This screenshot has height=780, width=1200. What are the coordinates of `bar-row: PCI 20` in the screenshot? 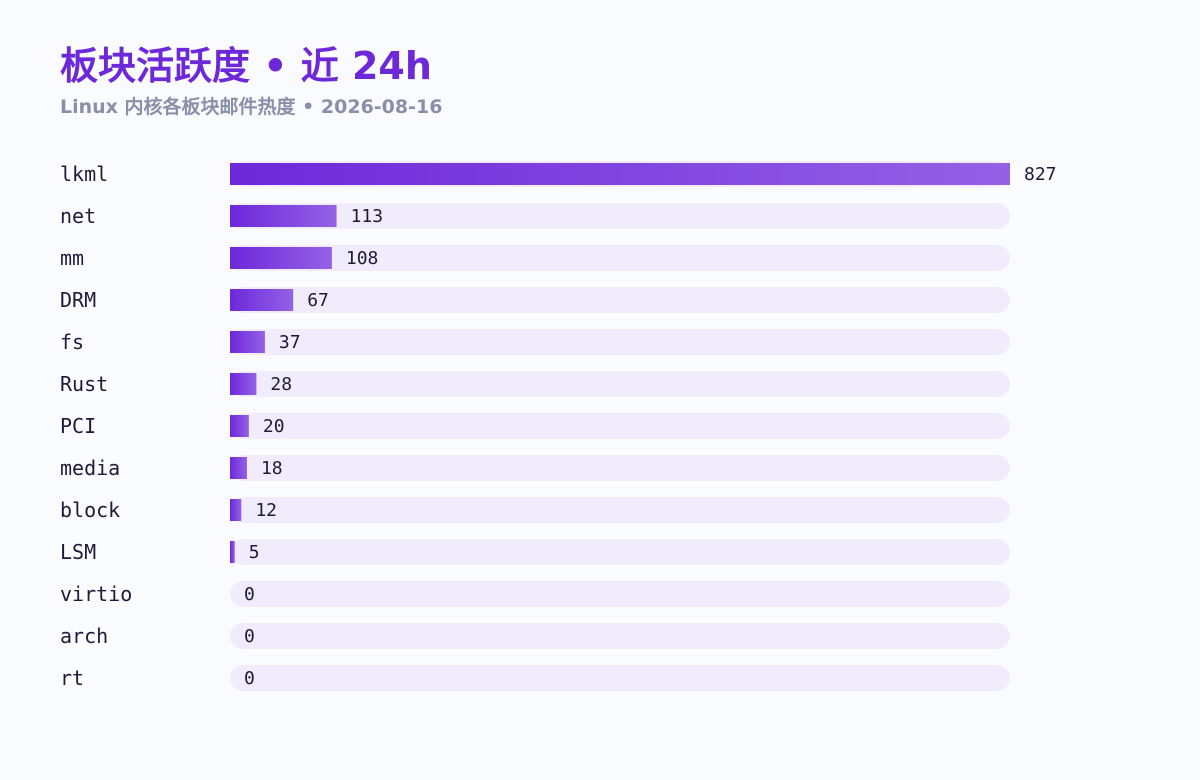 It's located at (535, 426).